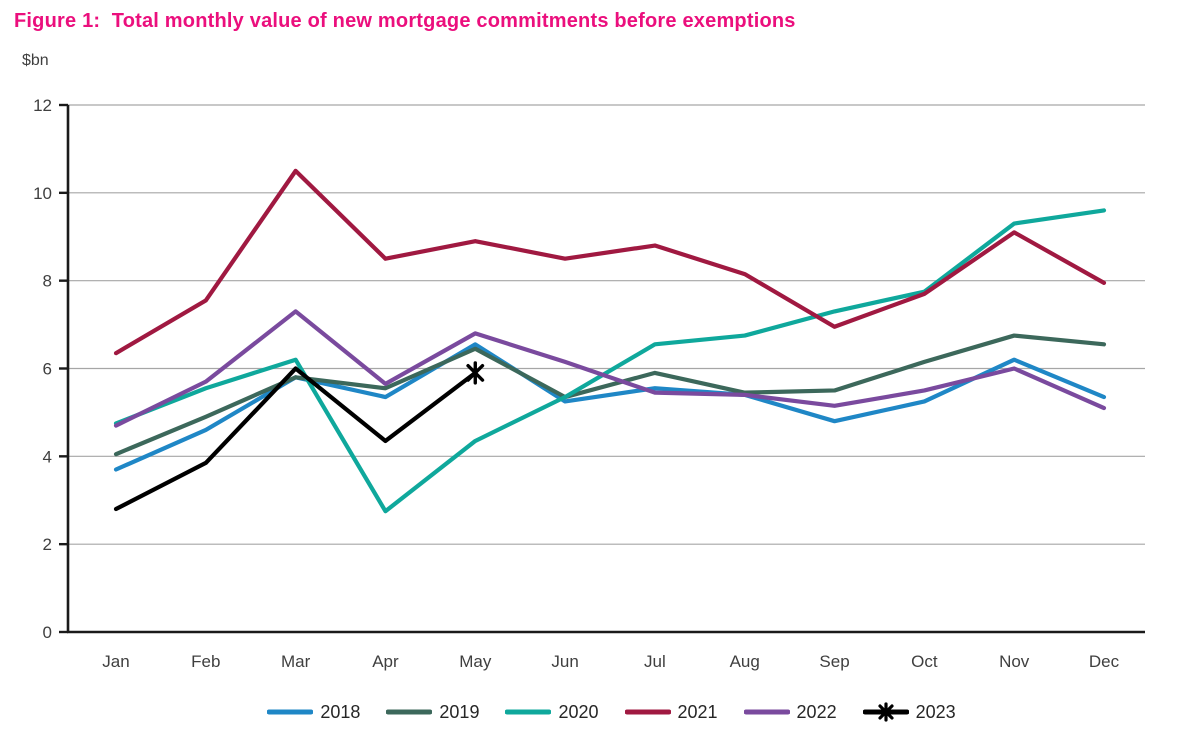 This screenshot has height=743, width=1187. I want to click on x-tick-label-sep: Sep, so click(834, 661).